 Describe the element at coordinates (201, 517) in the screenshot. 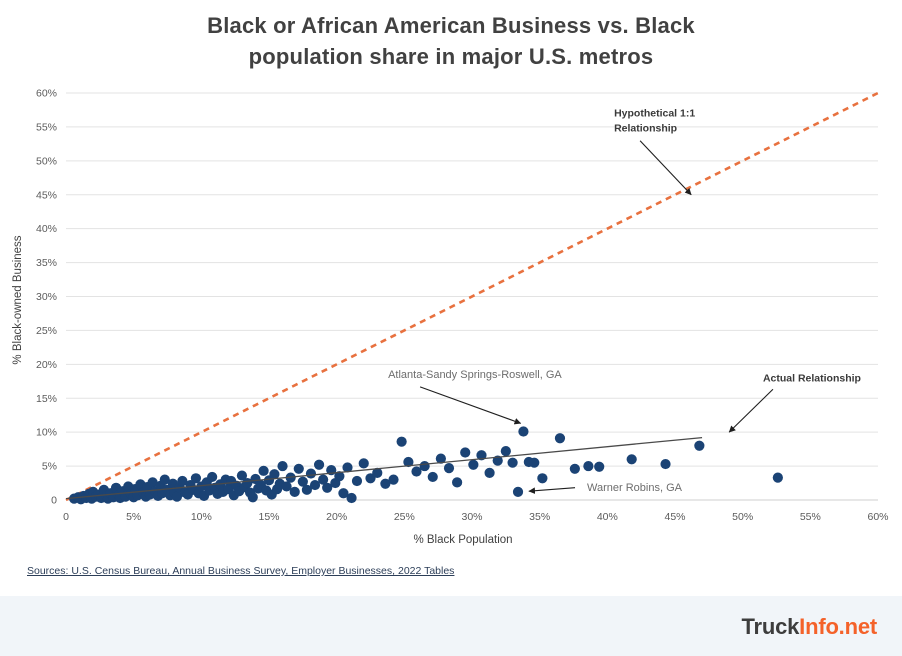

I see `x-tick-label: 10%` at that location.